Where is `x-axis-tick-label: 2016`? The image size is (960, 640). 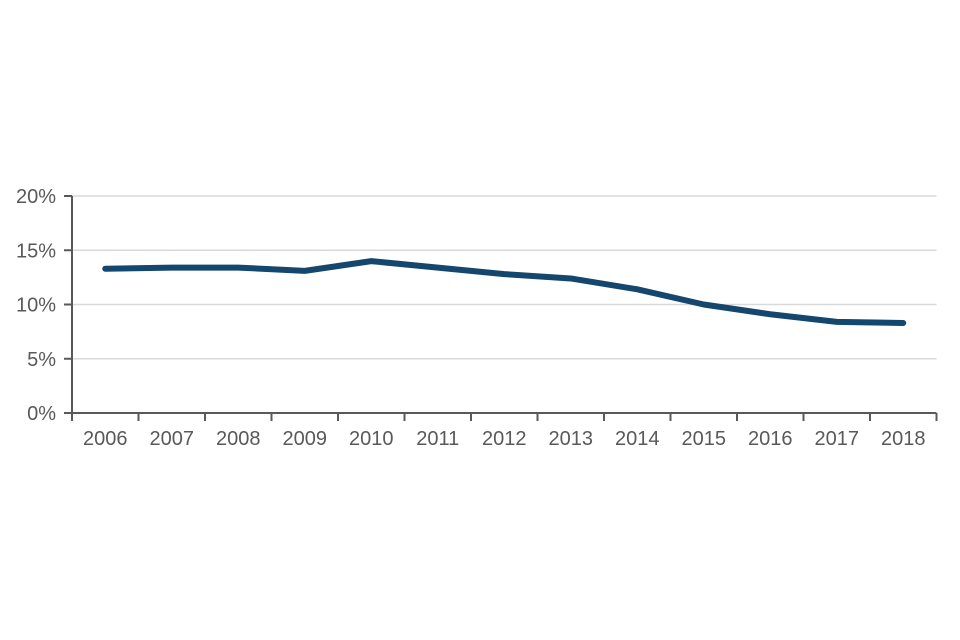
x-axis-tick-label: 2016 is located at coordinates (770, 439).